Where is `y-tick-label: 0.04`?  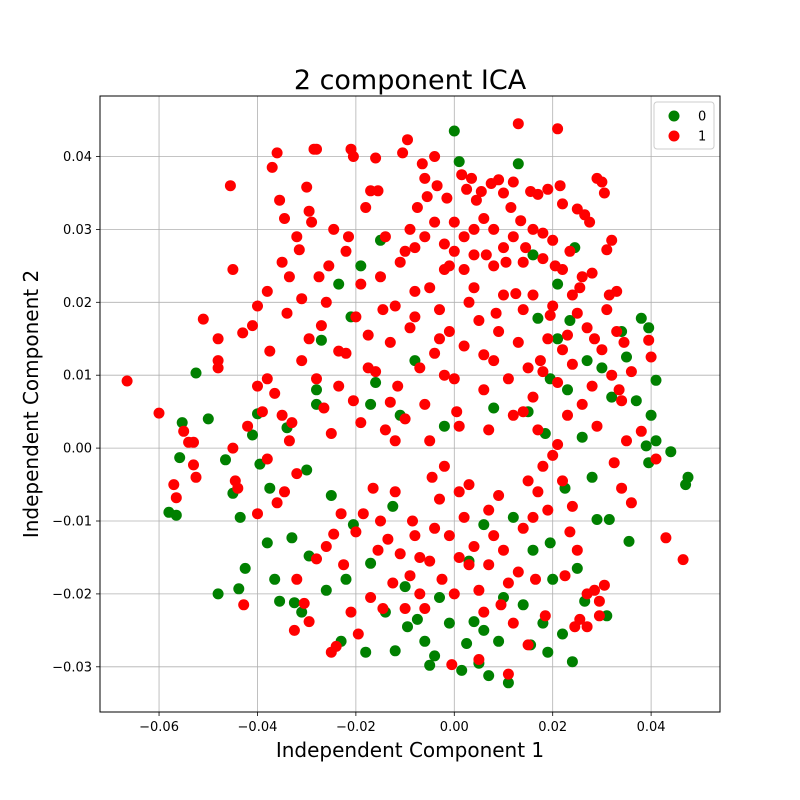 y-tick-label: 0.04 is located at coordinates (77, 157).